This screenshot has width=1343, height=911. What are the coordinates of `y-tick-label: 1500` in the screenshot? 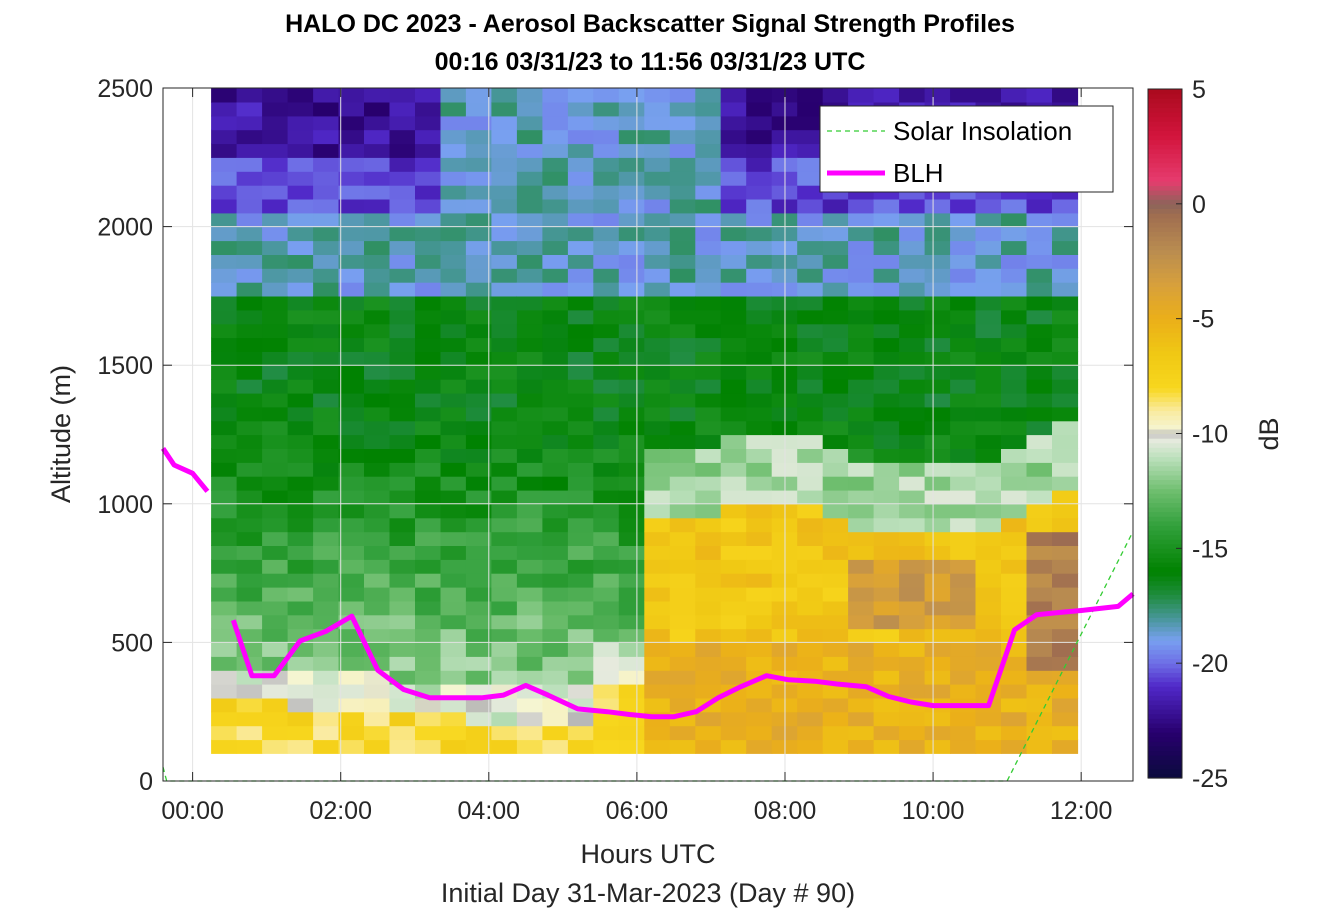 It's located at (125, 366).